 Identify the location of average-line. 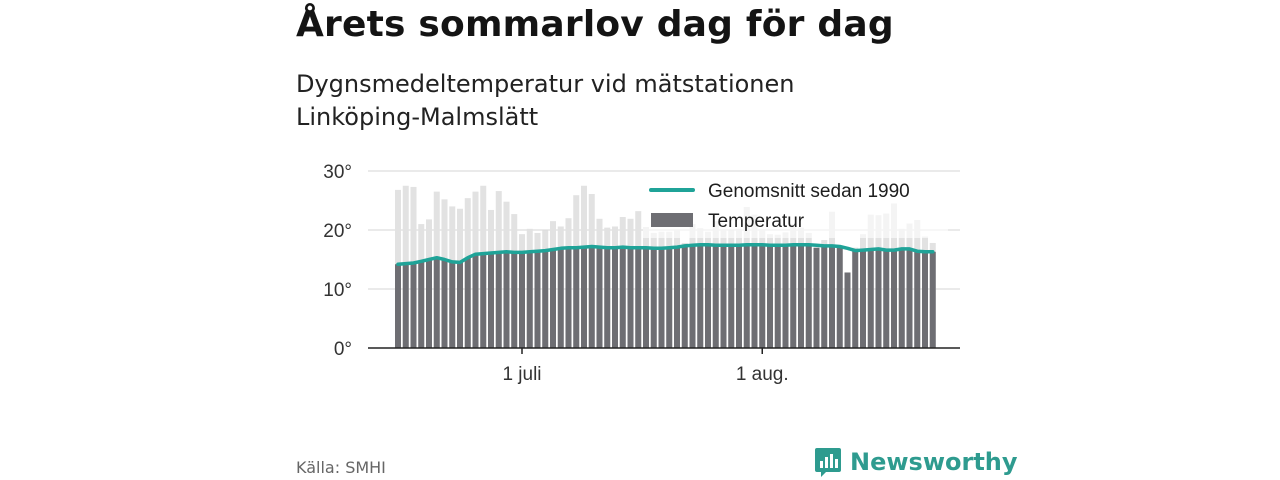
(665, 254).